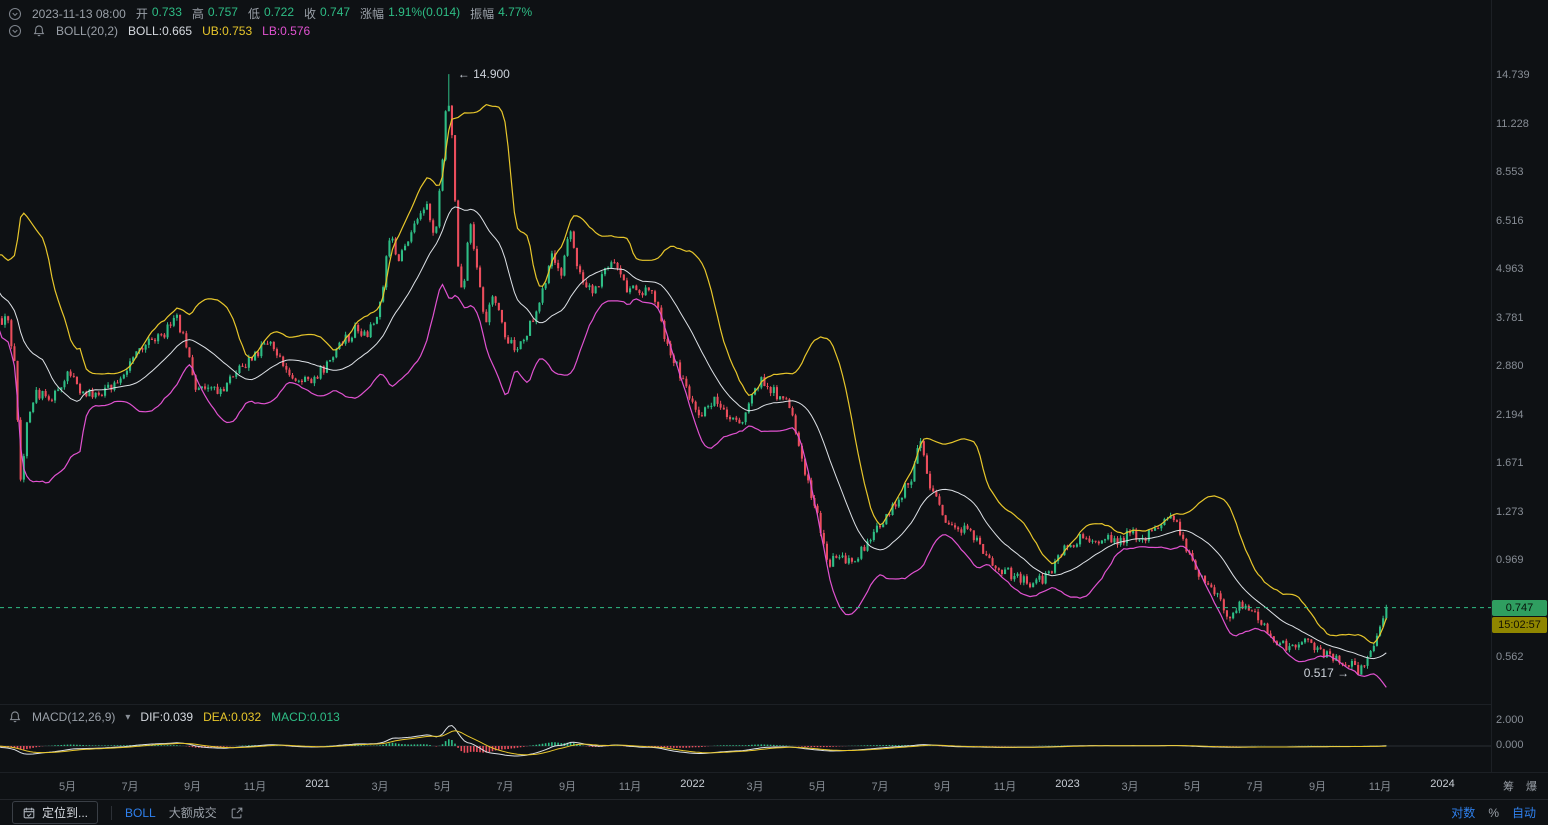 Image resolution: width=1548 pixels, height=825 pixels. Describe the element at coordinates (1519, 607) in the screenshot. I see `current-price-badge: 0.747` at that location.